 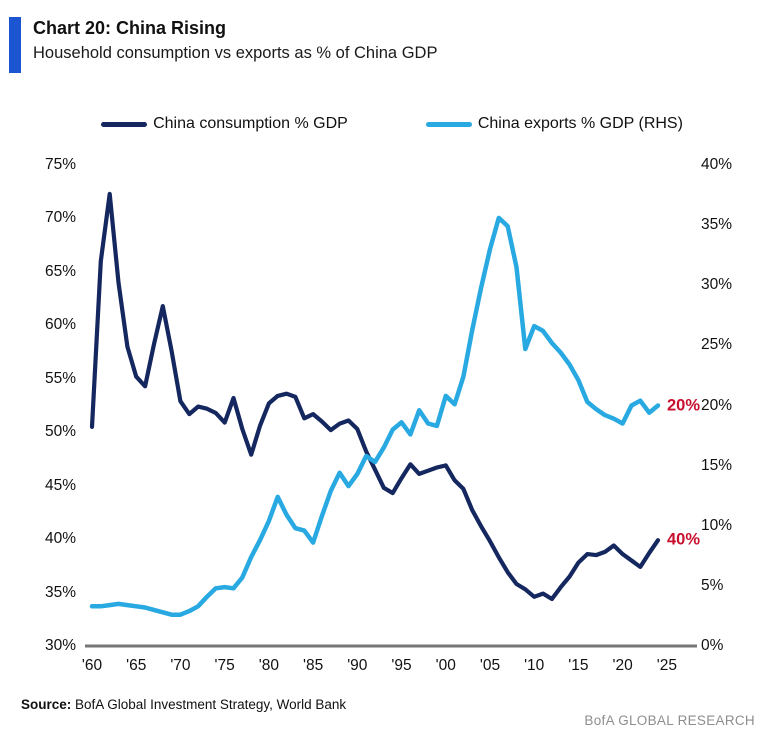 I want to click on left-axis-tick-label: 55%, so click(x=60, y=378).